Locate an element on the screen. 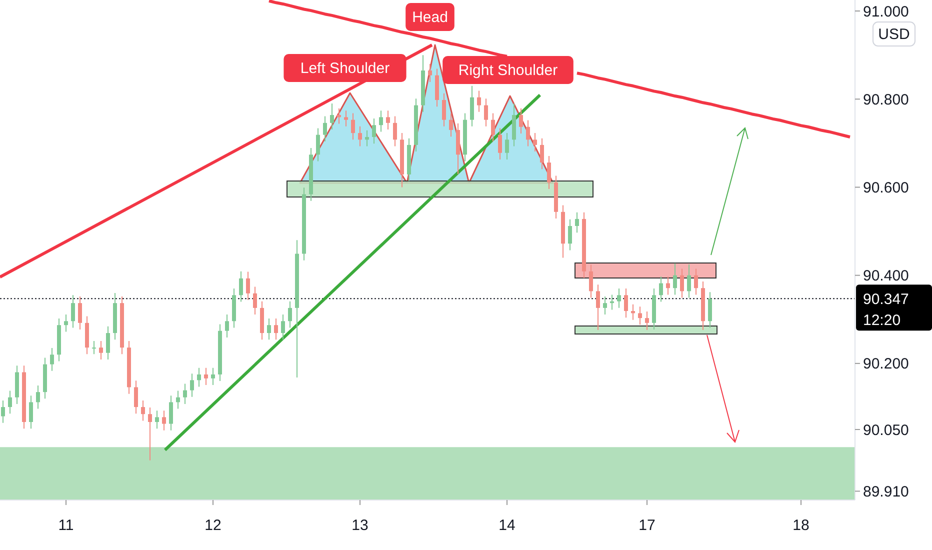 The width and height of the screenshot is (932, 550). x-tick-label: 14 is located at coordinates (507, 525).